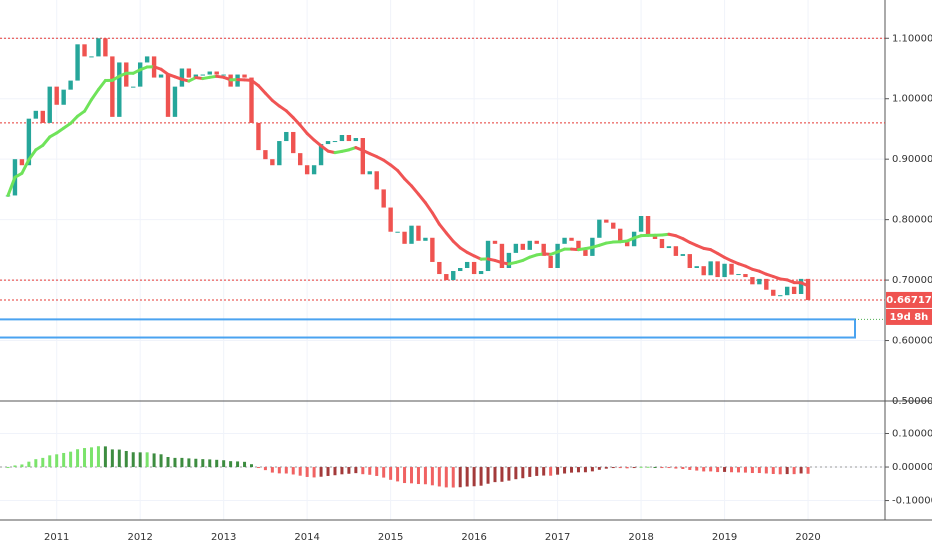  I want to click on y-tick-label: 0.60000, so click(912, 341).